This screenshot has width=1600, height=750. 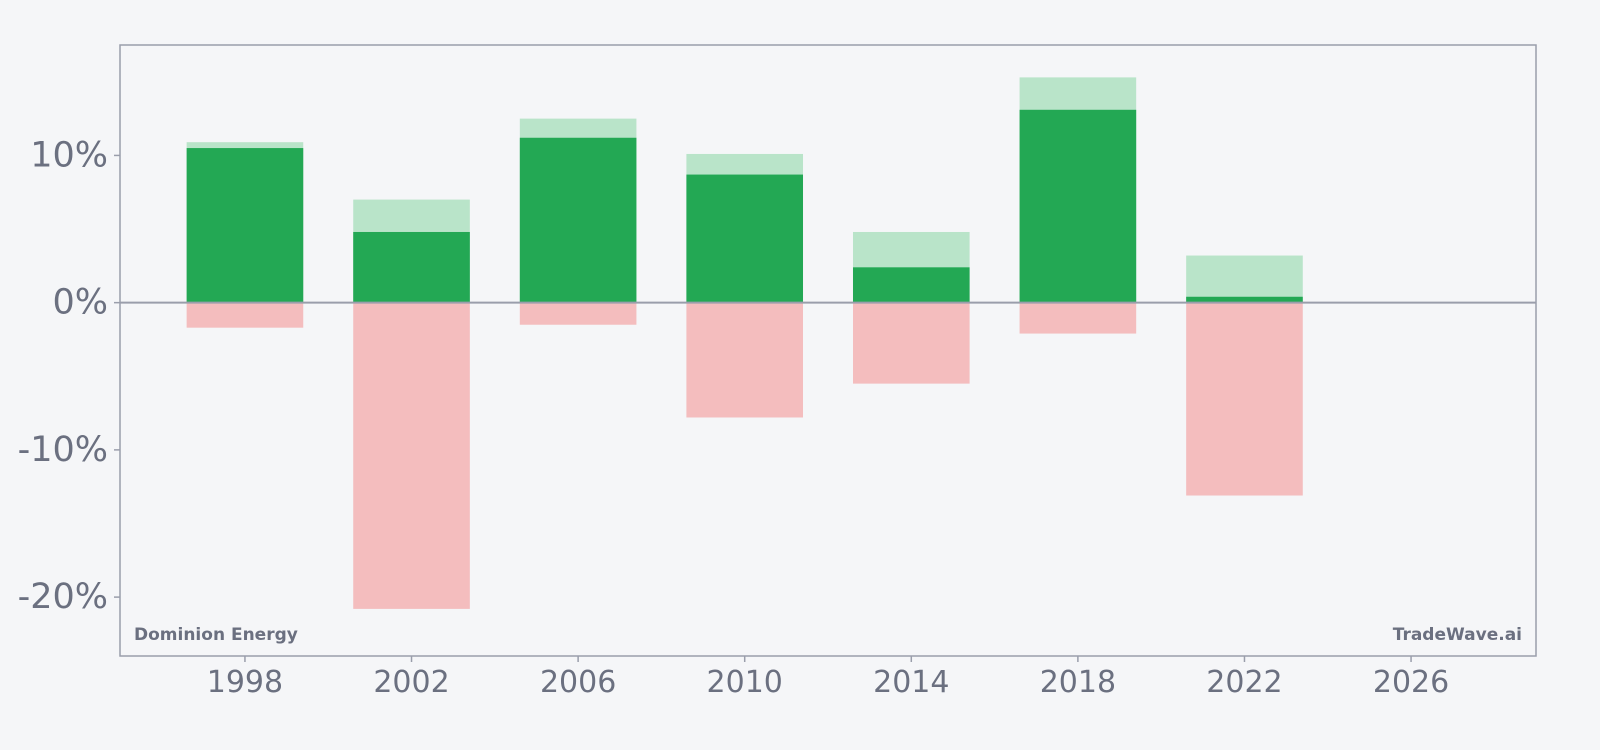 I want to click on green-bar-2002, so click(x=411, y=267).